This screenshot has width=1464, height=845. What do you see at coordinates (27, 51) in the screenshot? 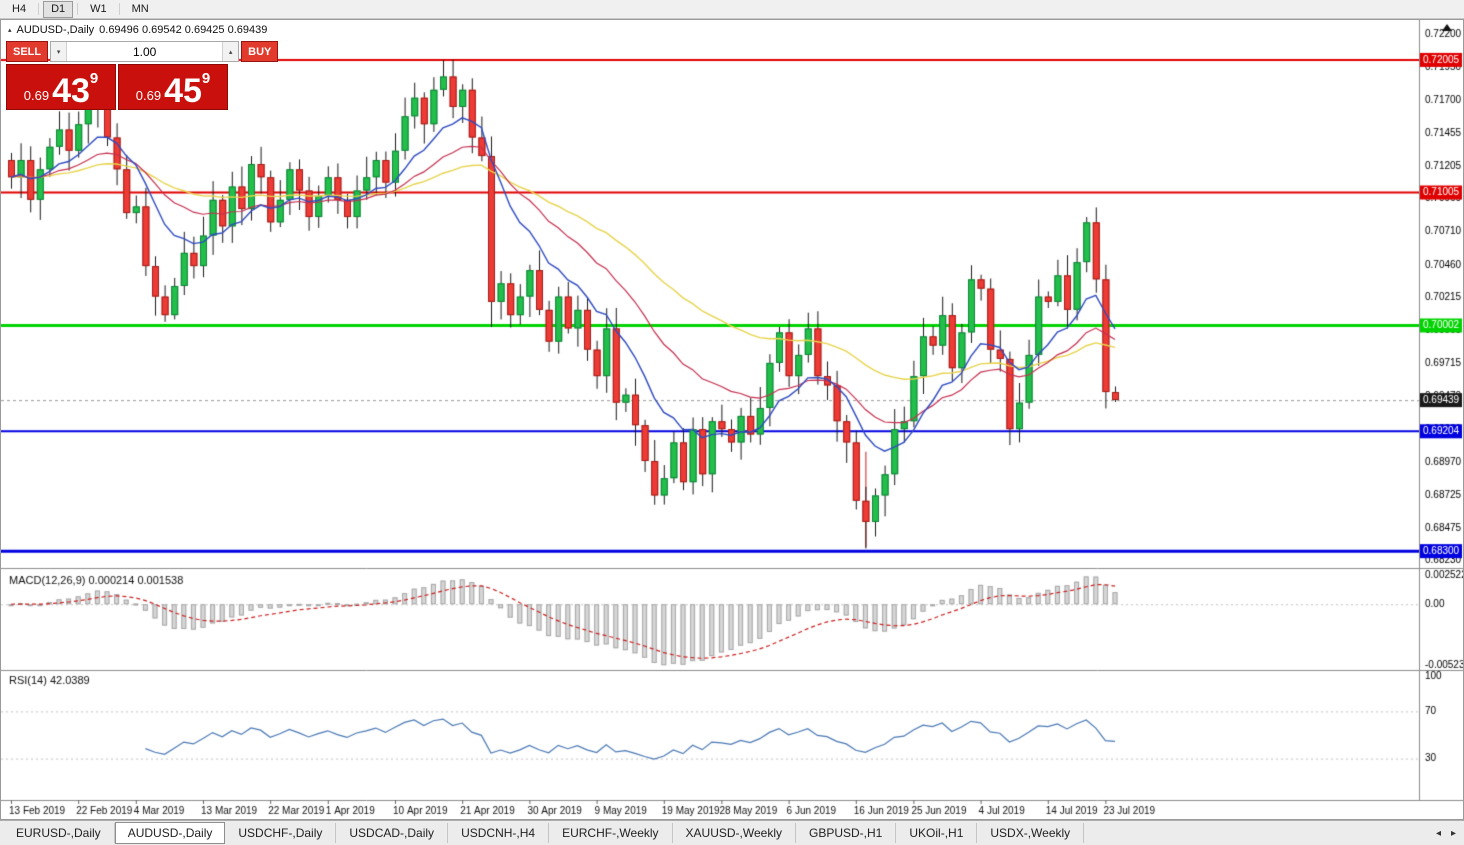
I see `sell-button: SELL` at bounding box center [27, 51].